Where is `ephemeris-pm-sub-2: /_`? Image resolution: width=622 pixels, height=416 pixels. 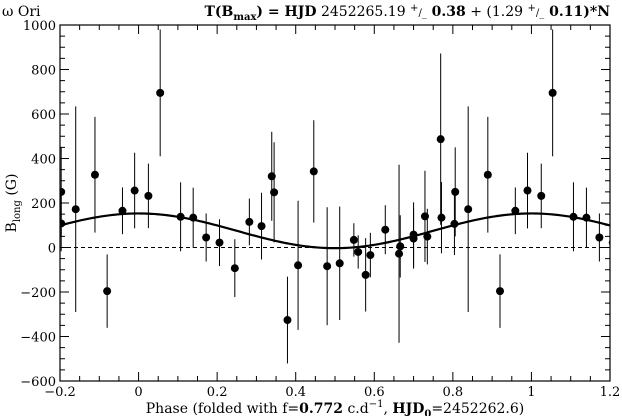
ephemeris-pm-sub-2: /_ is located at coordinates (540, 13).